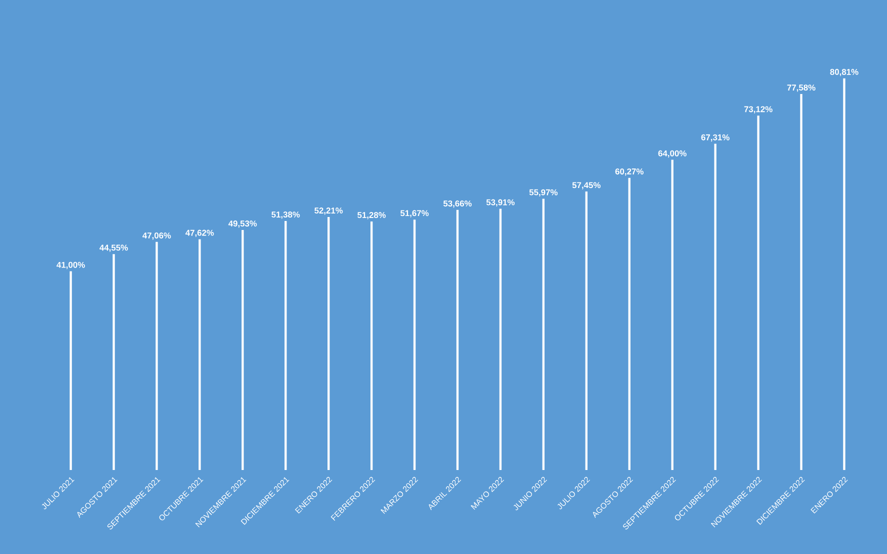 The image size is (887, 554). What do you see at coordinates (844, 72) in the screenshot?
I see `data-label: 80,81%` at bounding box center [844, 72].